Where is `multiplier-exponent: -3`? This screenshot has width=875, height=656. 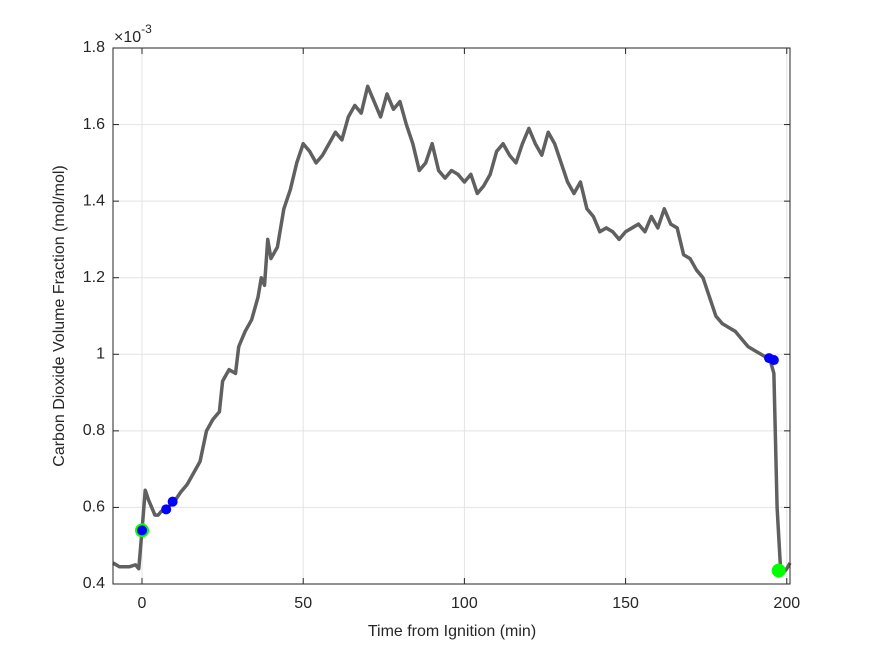
multiplier-exponent: -3 is located at coordinates (146, 29).